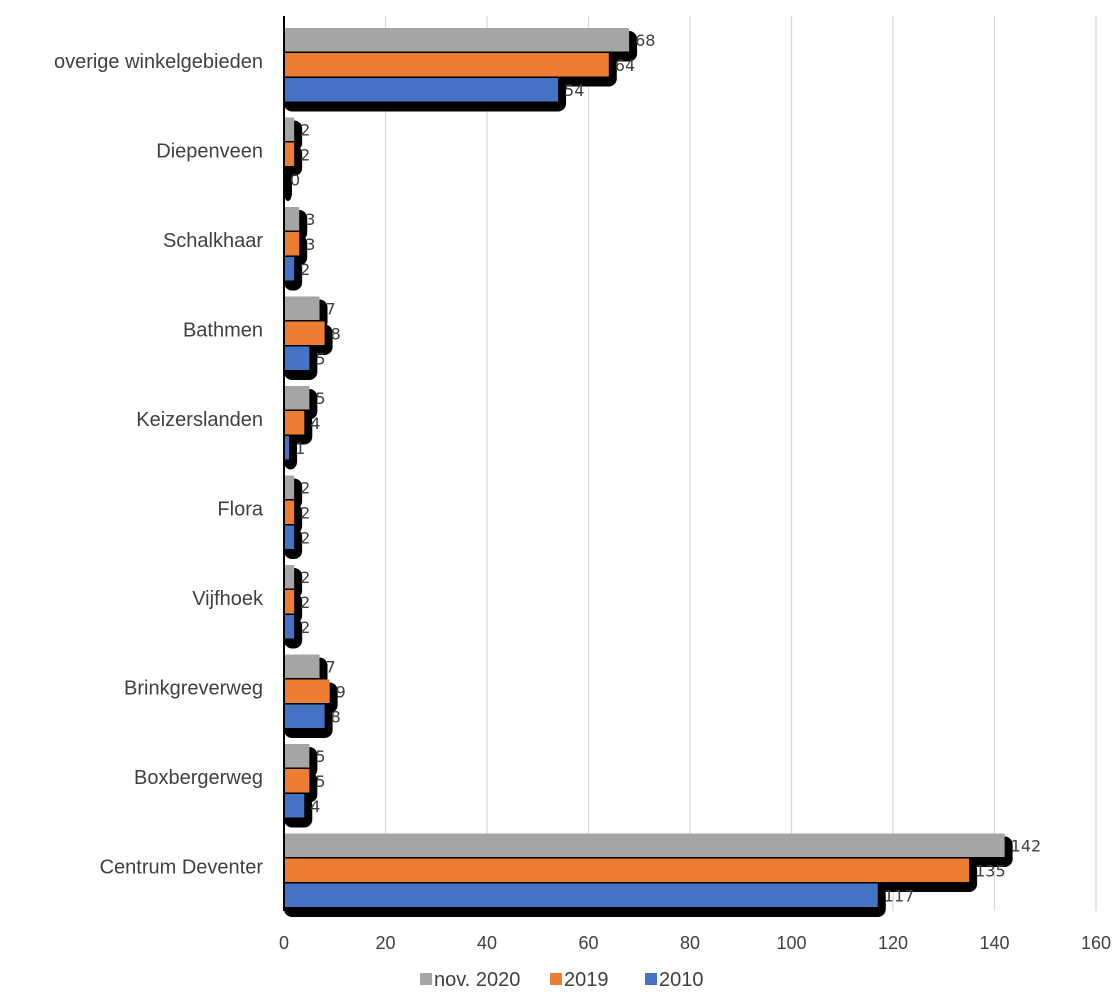  What do you see at coordinates (1026, 846) in the screenshot?
I see `data-label-centrum-deventer-nov-2020: 142` at bounding box center [1026, 846].